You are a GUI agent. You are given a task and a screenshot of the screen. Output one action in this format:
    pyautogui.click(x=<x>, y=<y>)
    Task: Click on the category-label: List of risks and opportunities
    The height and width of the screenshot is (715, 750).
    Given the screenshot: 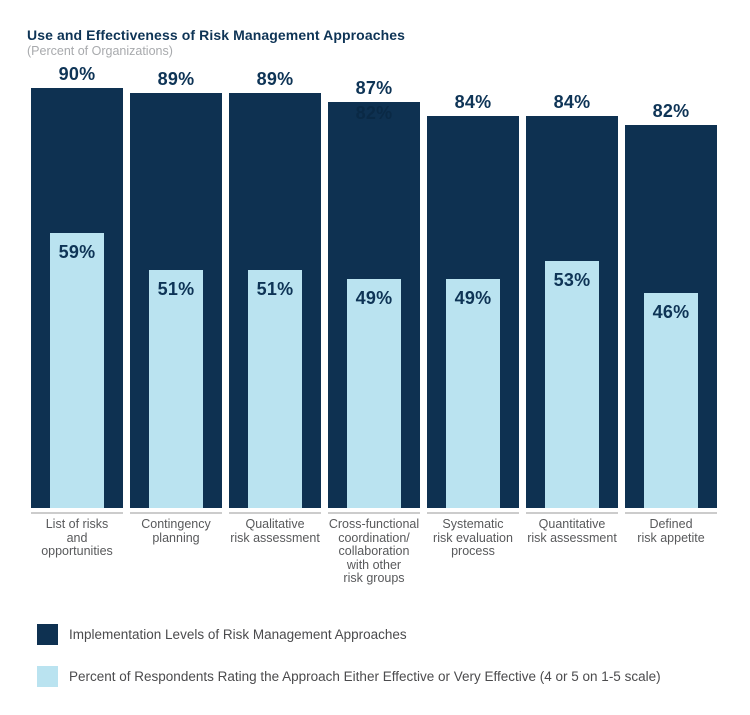 What is the action you would take?
    pyautogui.click(x=77, y=537)
    